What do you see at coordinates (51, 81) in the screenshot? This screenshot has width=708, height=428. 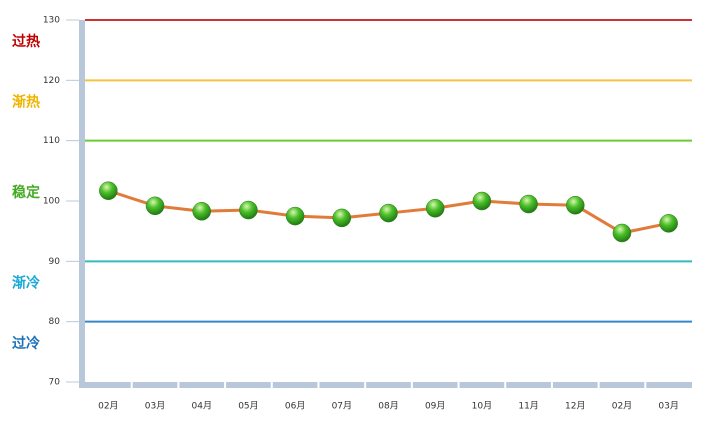 I see `y-tick-label: 120` at bounding box center [51, 81].